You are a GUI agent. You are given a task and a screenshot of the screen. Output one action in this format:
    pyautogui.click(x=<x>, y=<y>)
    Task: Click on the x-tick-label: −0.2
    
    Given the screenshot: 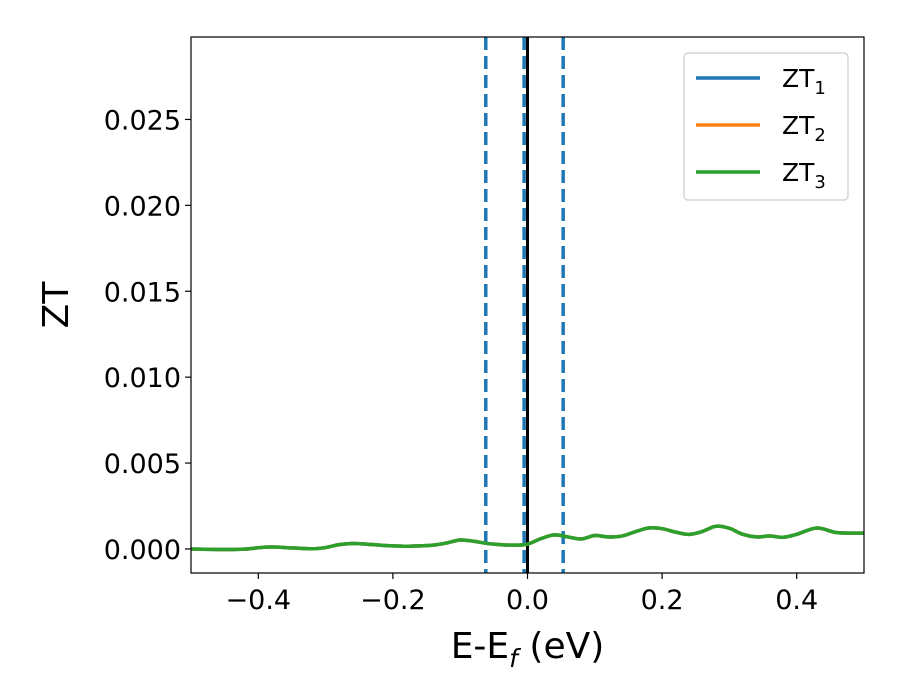 What is the action you would take?
    pyautogui.click(x=393, y=600)
    